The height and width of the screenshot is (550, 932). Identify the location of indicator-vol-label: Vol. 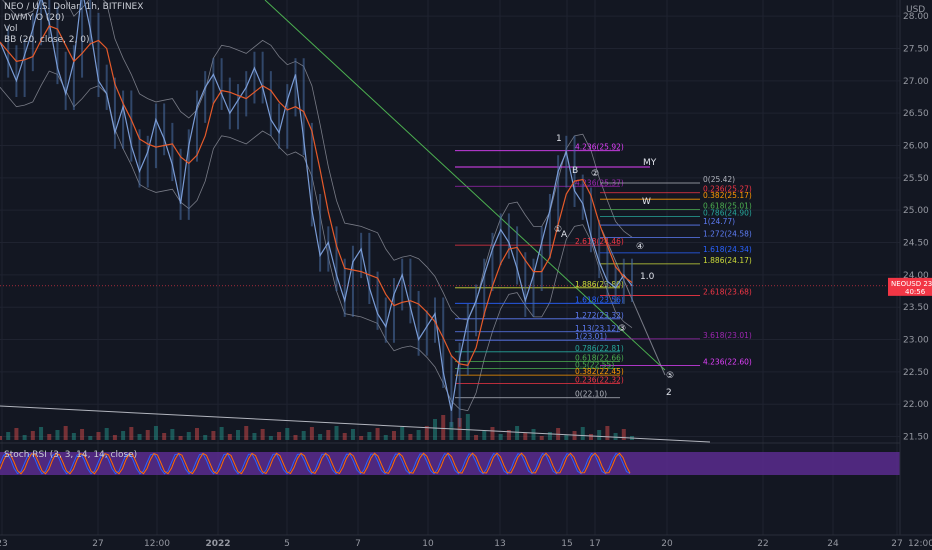
(11, 29).